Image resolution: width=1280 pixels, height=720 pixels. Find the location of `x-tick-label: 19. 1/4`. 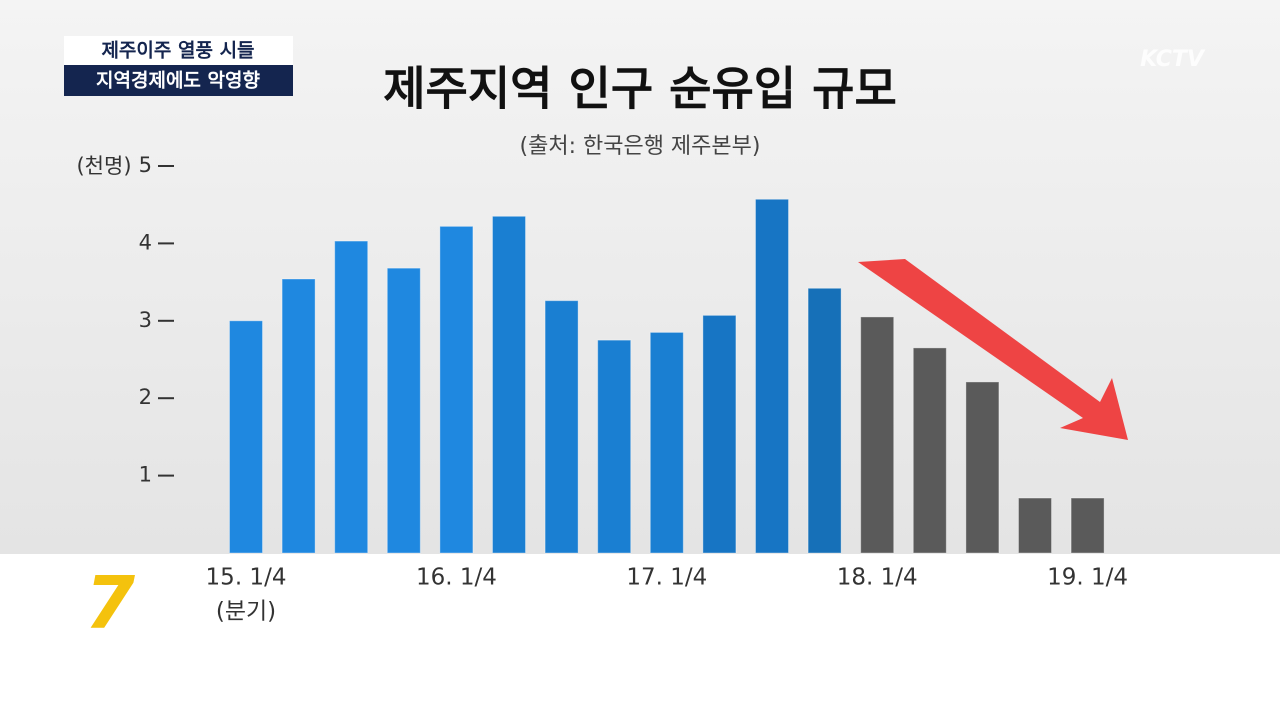

x-tick-label: 19. 1/4 is located at coordinates (1087, 578).